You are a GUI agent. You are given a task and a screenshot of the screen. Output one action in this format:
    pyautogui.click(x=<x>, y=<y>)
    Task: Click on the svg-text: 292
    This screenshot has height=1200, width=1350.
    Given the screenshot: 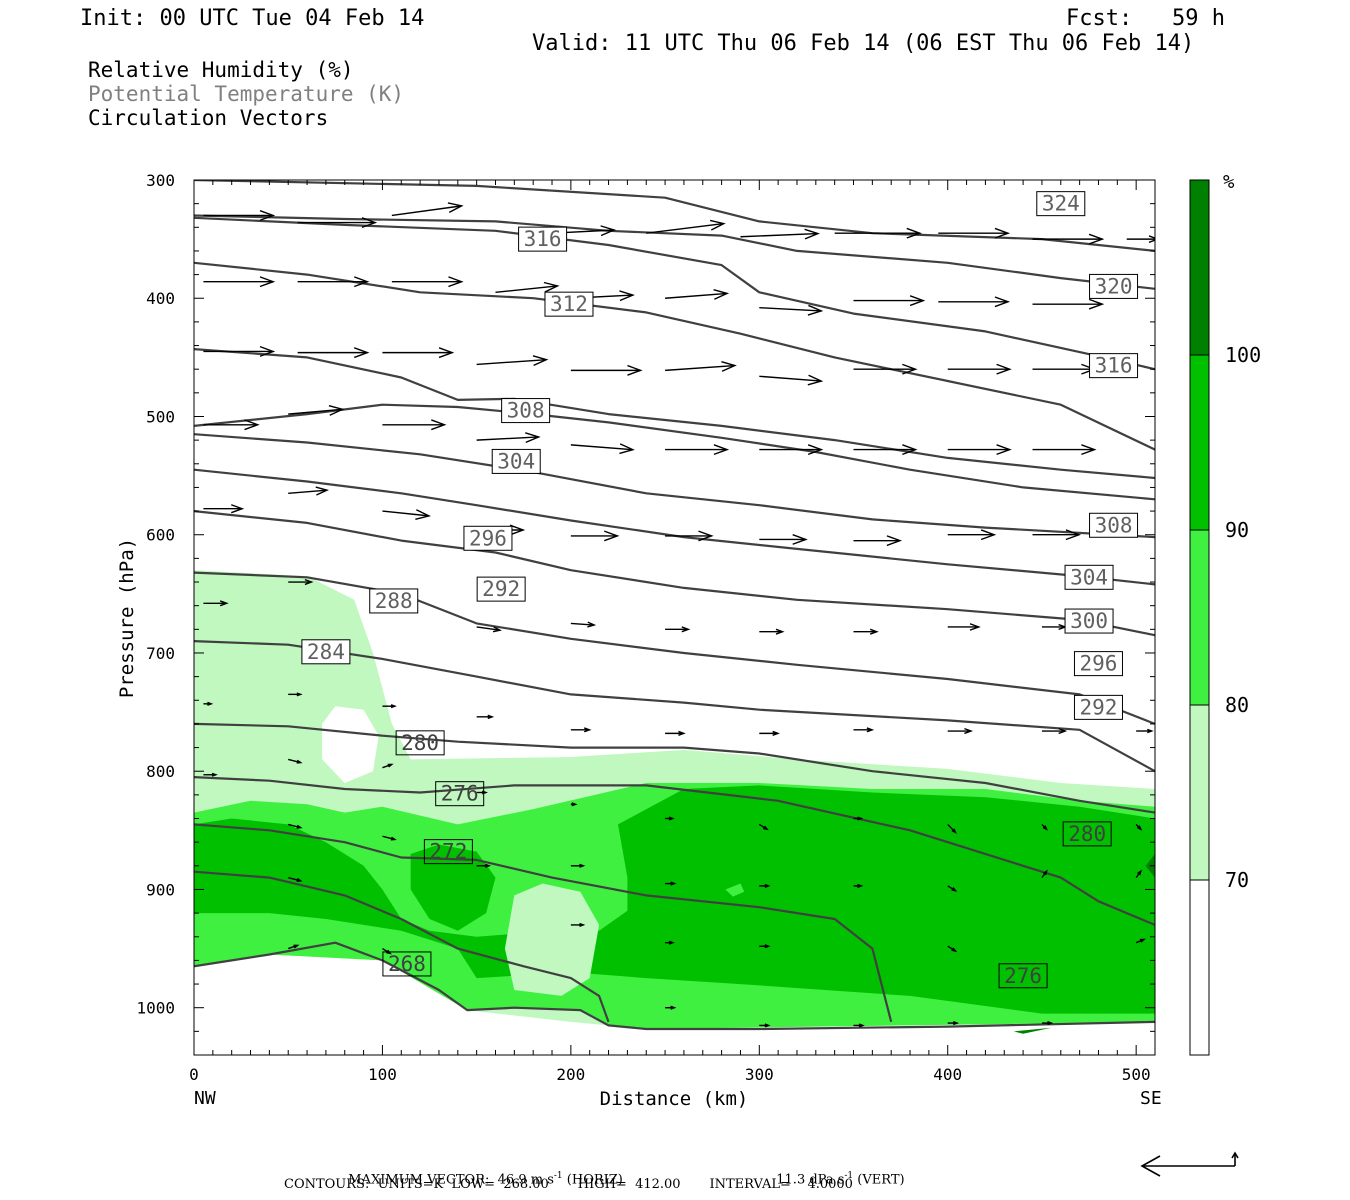 What is the action you would take?
    pyautogui.click(x=501, y=589)
    